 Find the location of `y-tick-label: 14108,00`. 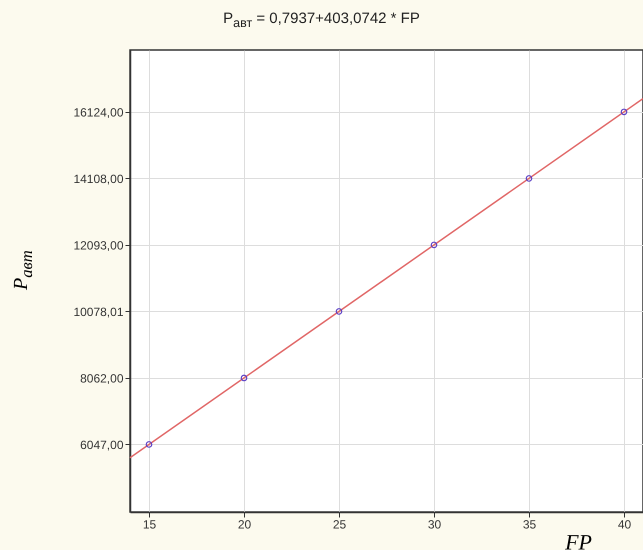

y-tick-label: 14108,00 is located at coordinates (98, 179).